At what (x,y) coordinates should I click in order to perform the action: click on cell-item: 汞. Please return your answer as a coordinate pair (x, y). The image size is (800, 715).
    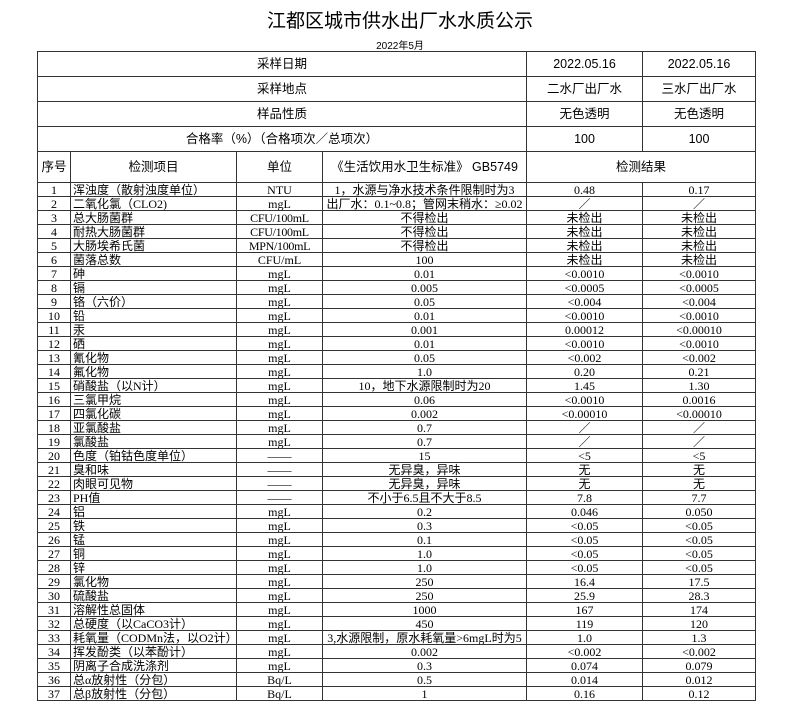
    Looking at the image, I should click on (153, 329).